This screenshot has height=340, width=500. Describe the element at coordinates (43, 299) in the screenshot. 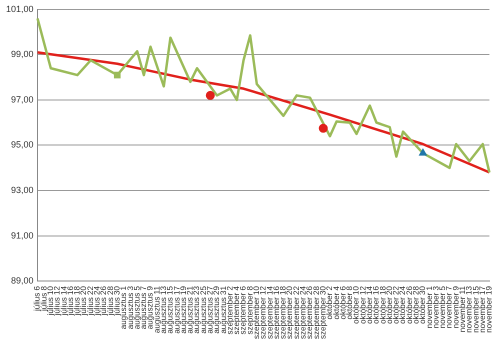

I see `x-tick-label: július 8` at that location.